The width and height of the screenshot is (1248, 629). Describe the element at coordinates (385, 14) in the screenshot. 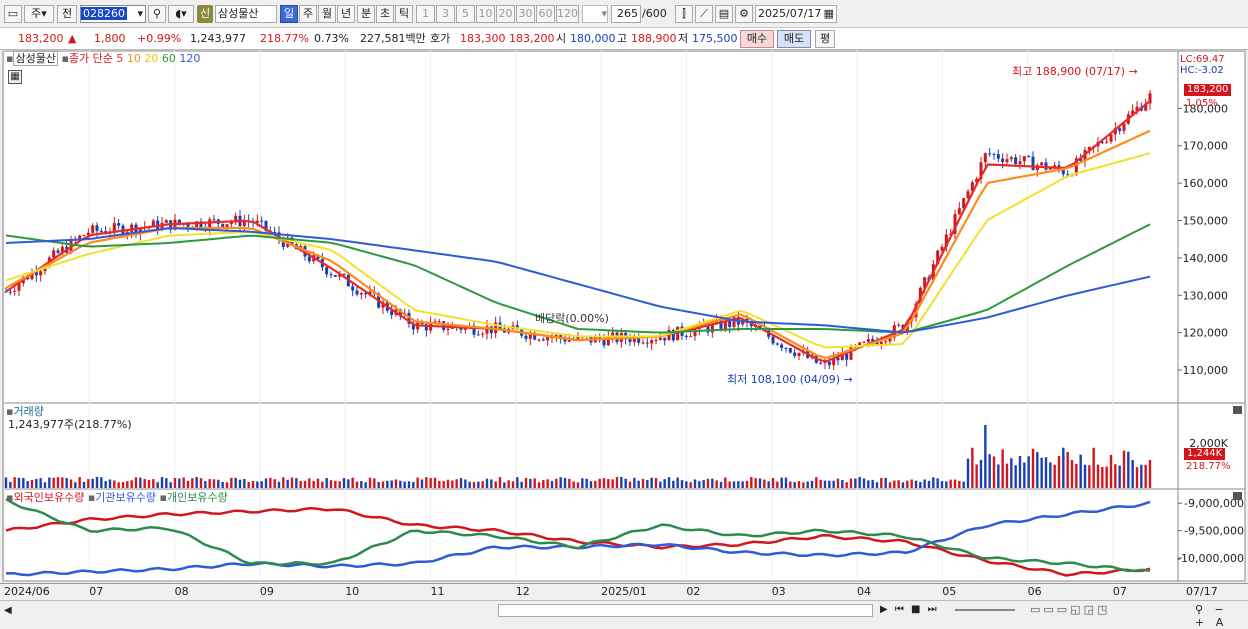

I see `period-tab-second: 초` at that location.